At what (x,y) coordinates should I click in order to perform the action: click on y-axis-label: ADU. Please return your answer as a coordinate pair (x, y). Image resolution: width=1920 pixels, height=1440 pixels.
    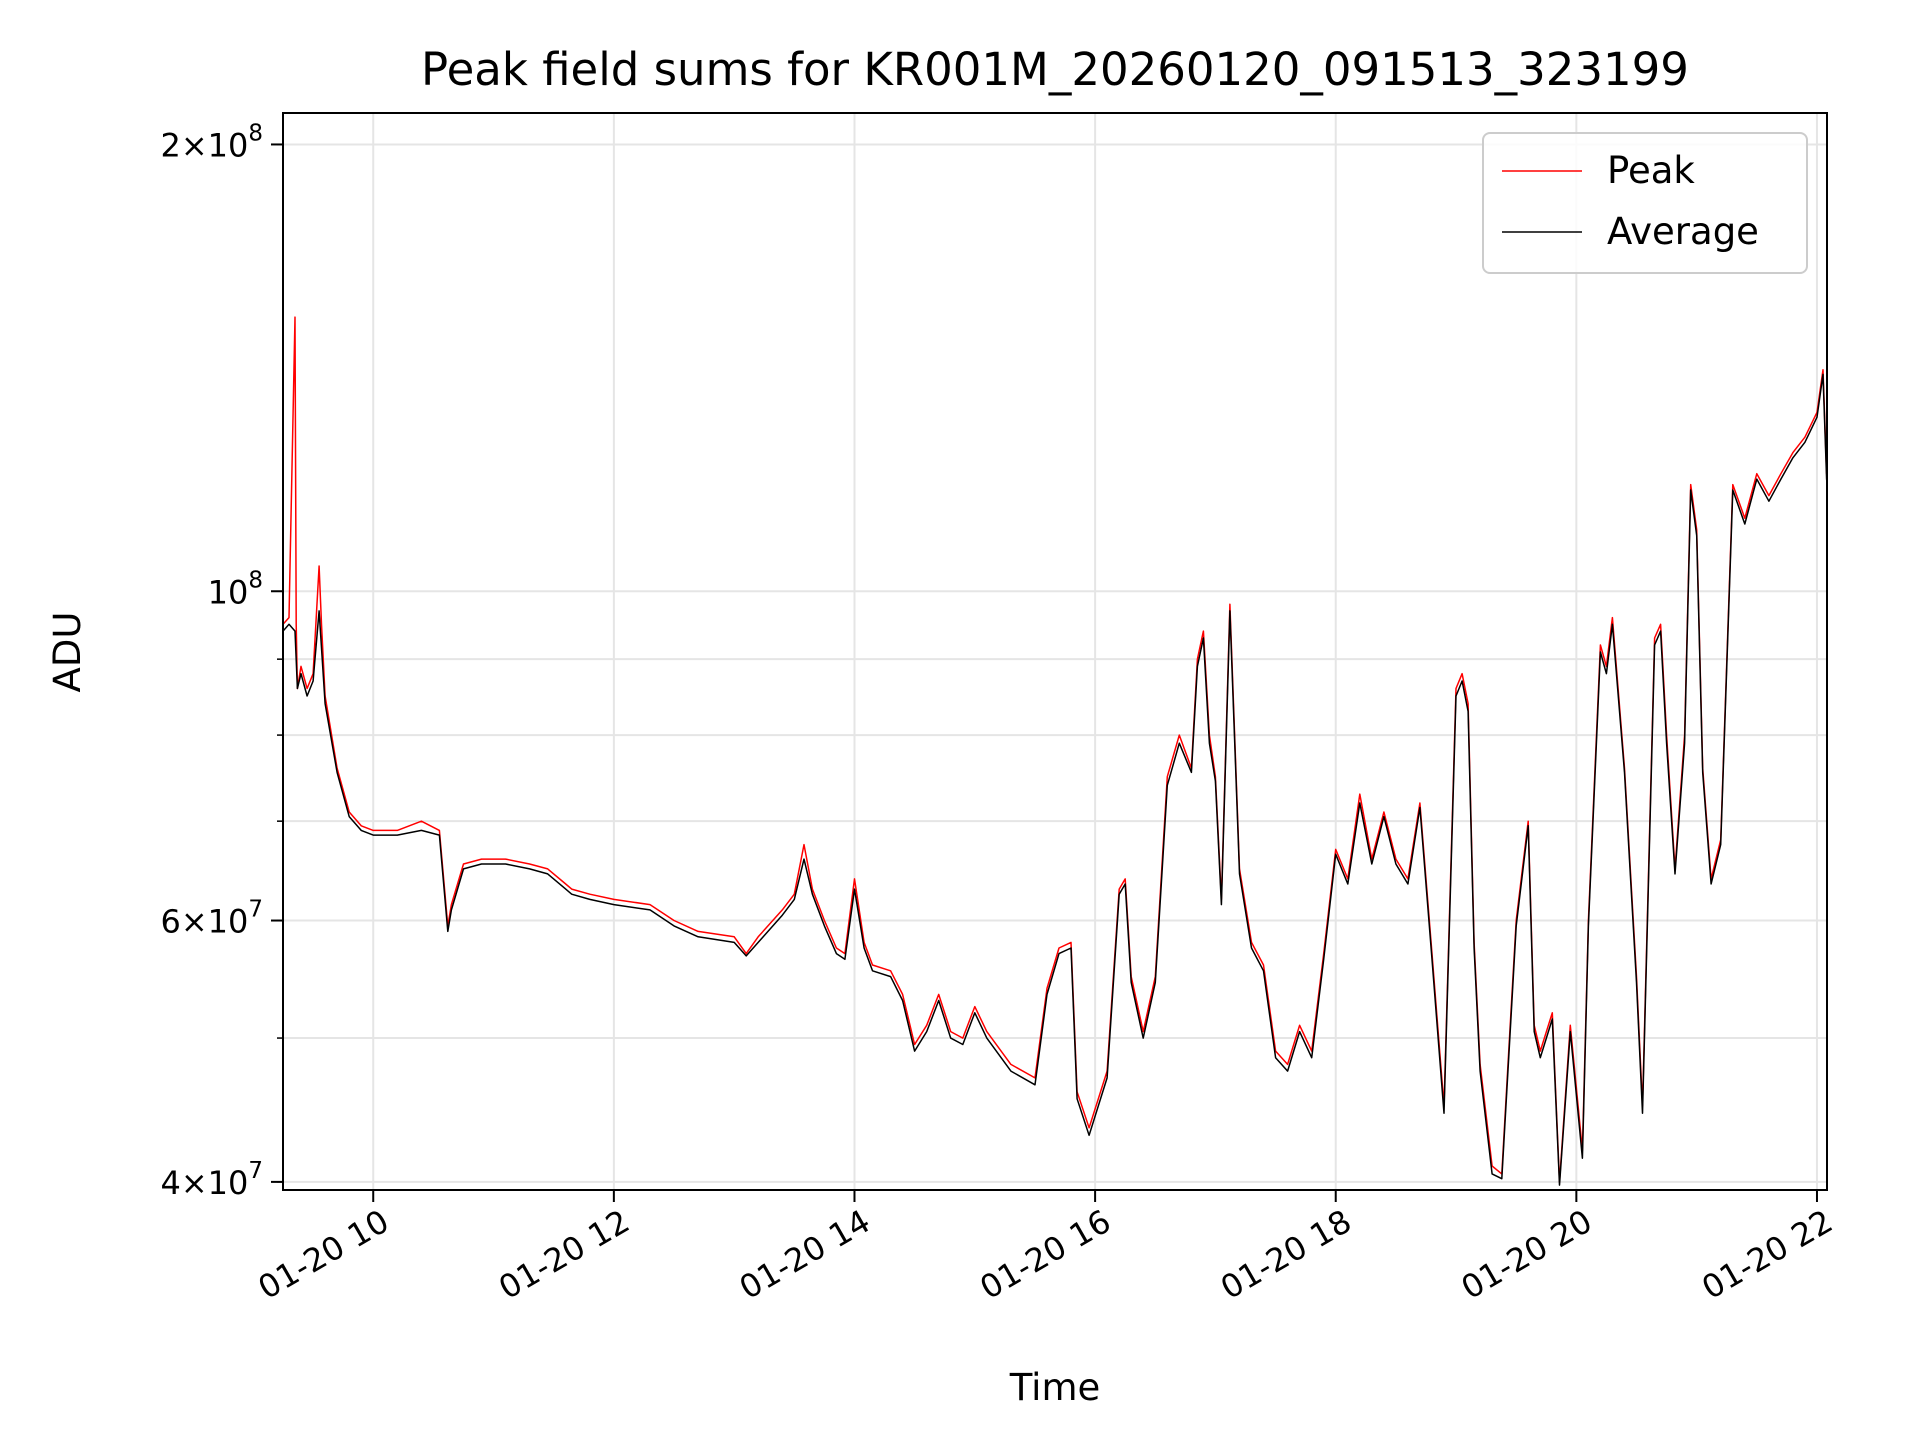
    Looking at the image, I should click on (67, 652).